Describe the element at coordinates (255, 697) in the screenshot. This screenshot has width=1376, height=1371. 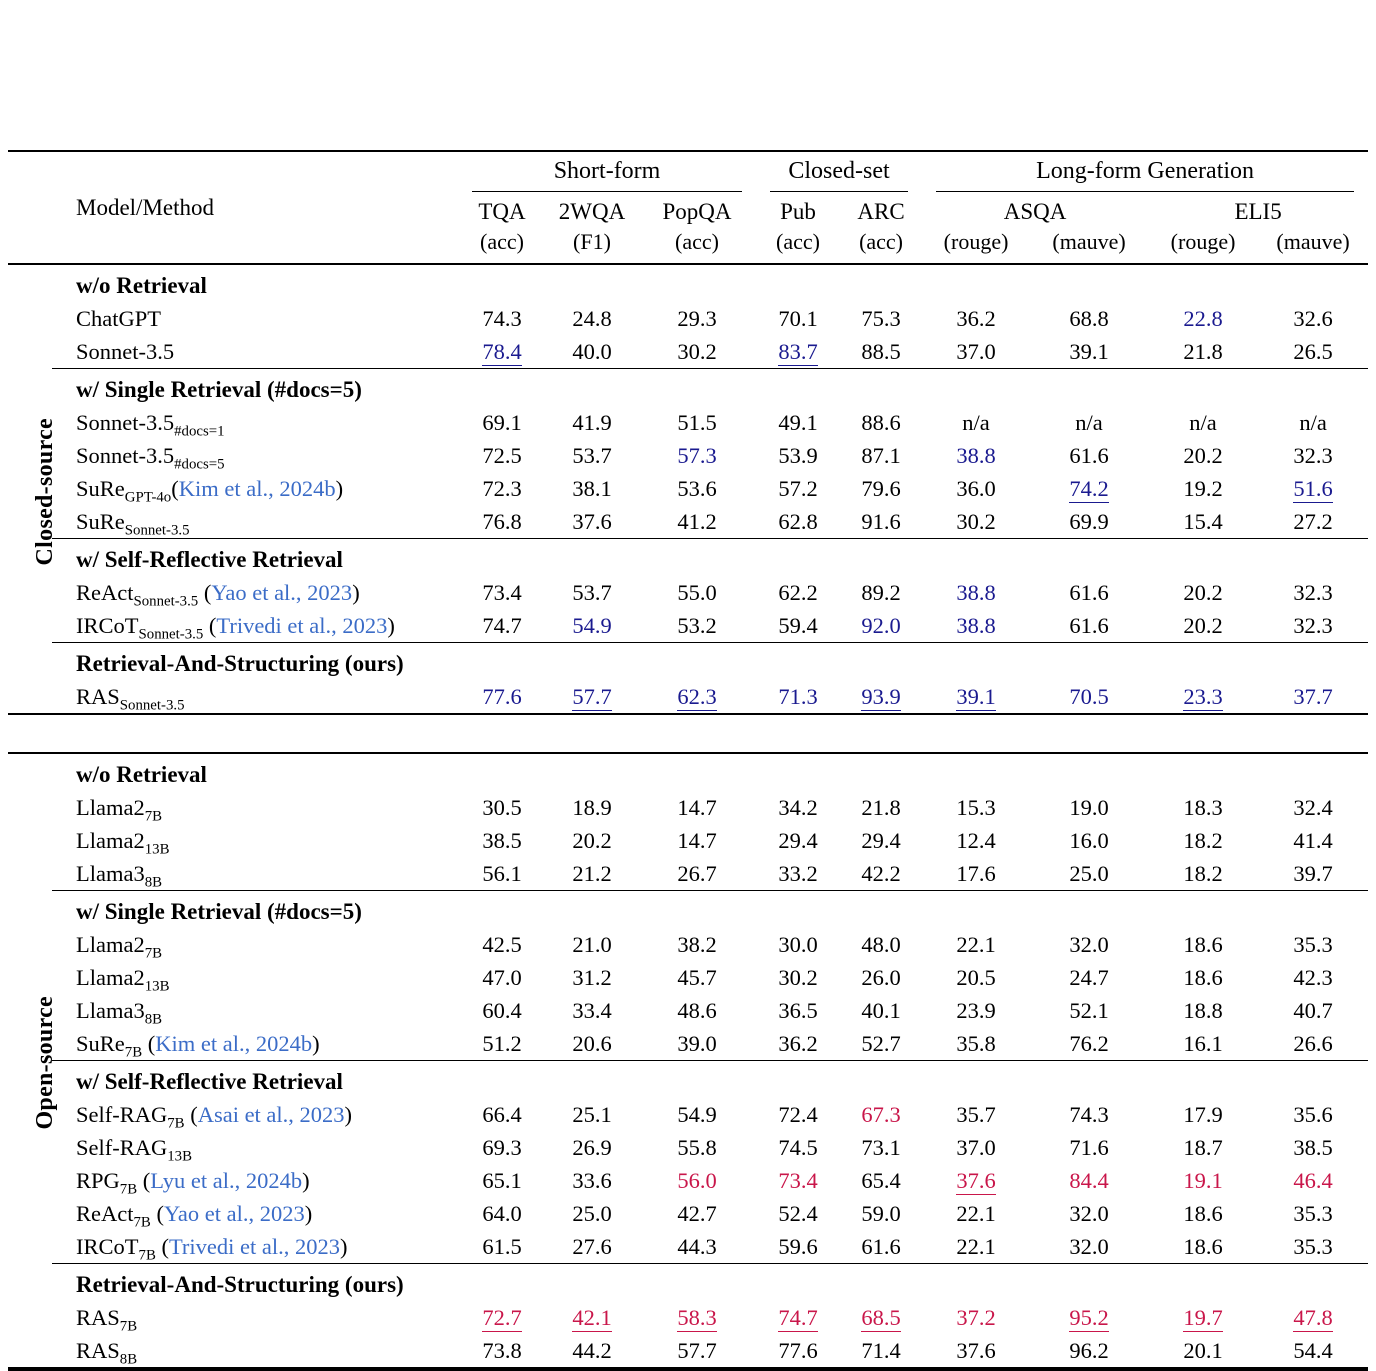
I see `model-cell: RASSonnet-3.5` at that location.